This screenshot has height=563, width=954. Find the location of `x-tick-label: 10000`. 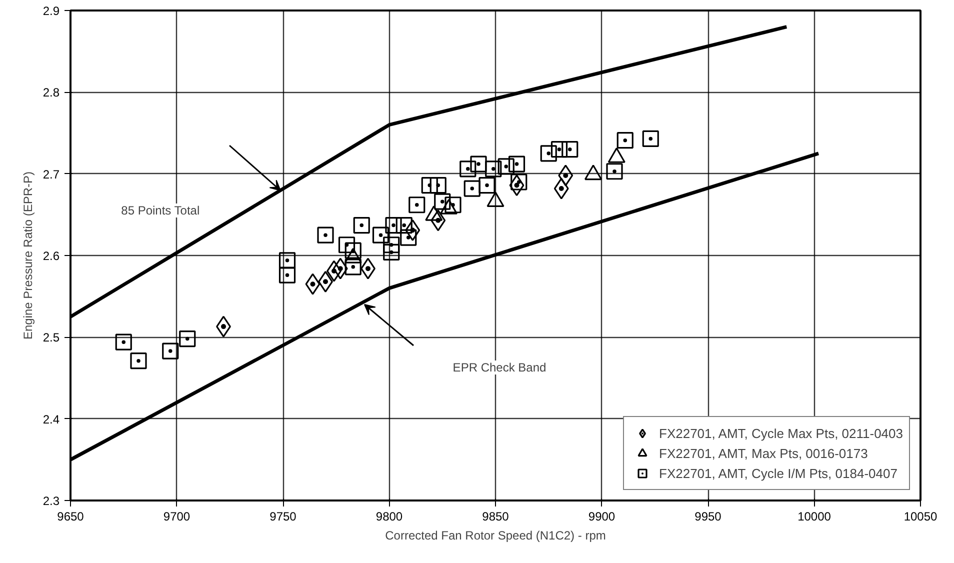

x-tick-label: 10000 is located at coordinates (815, 517).